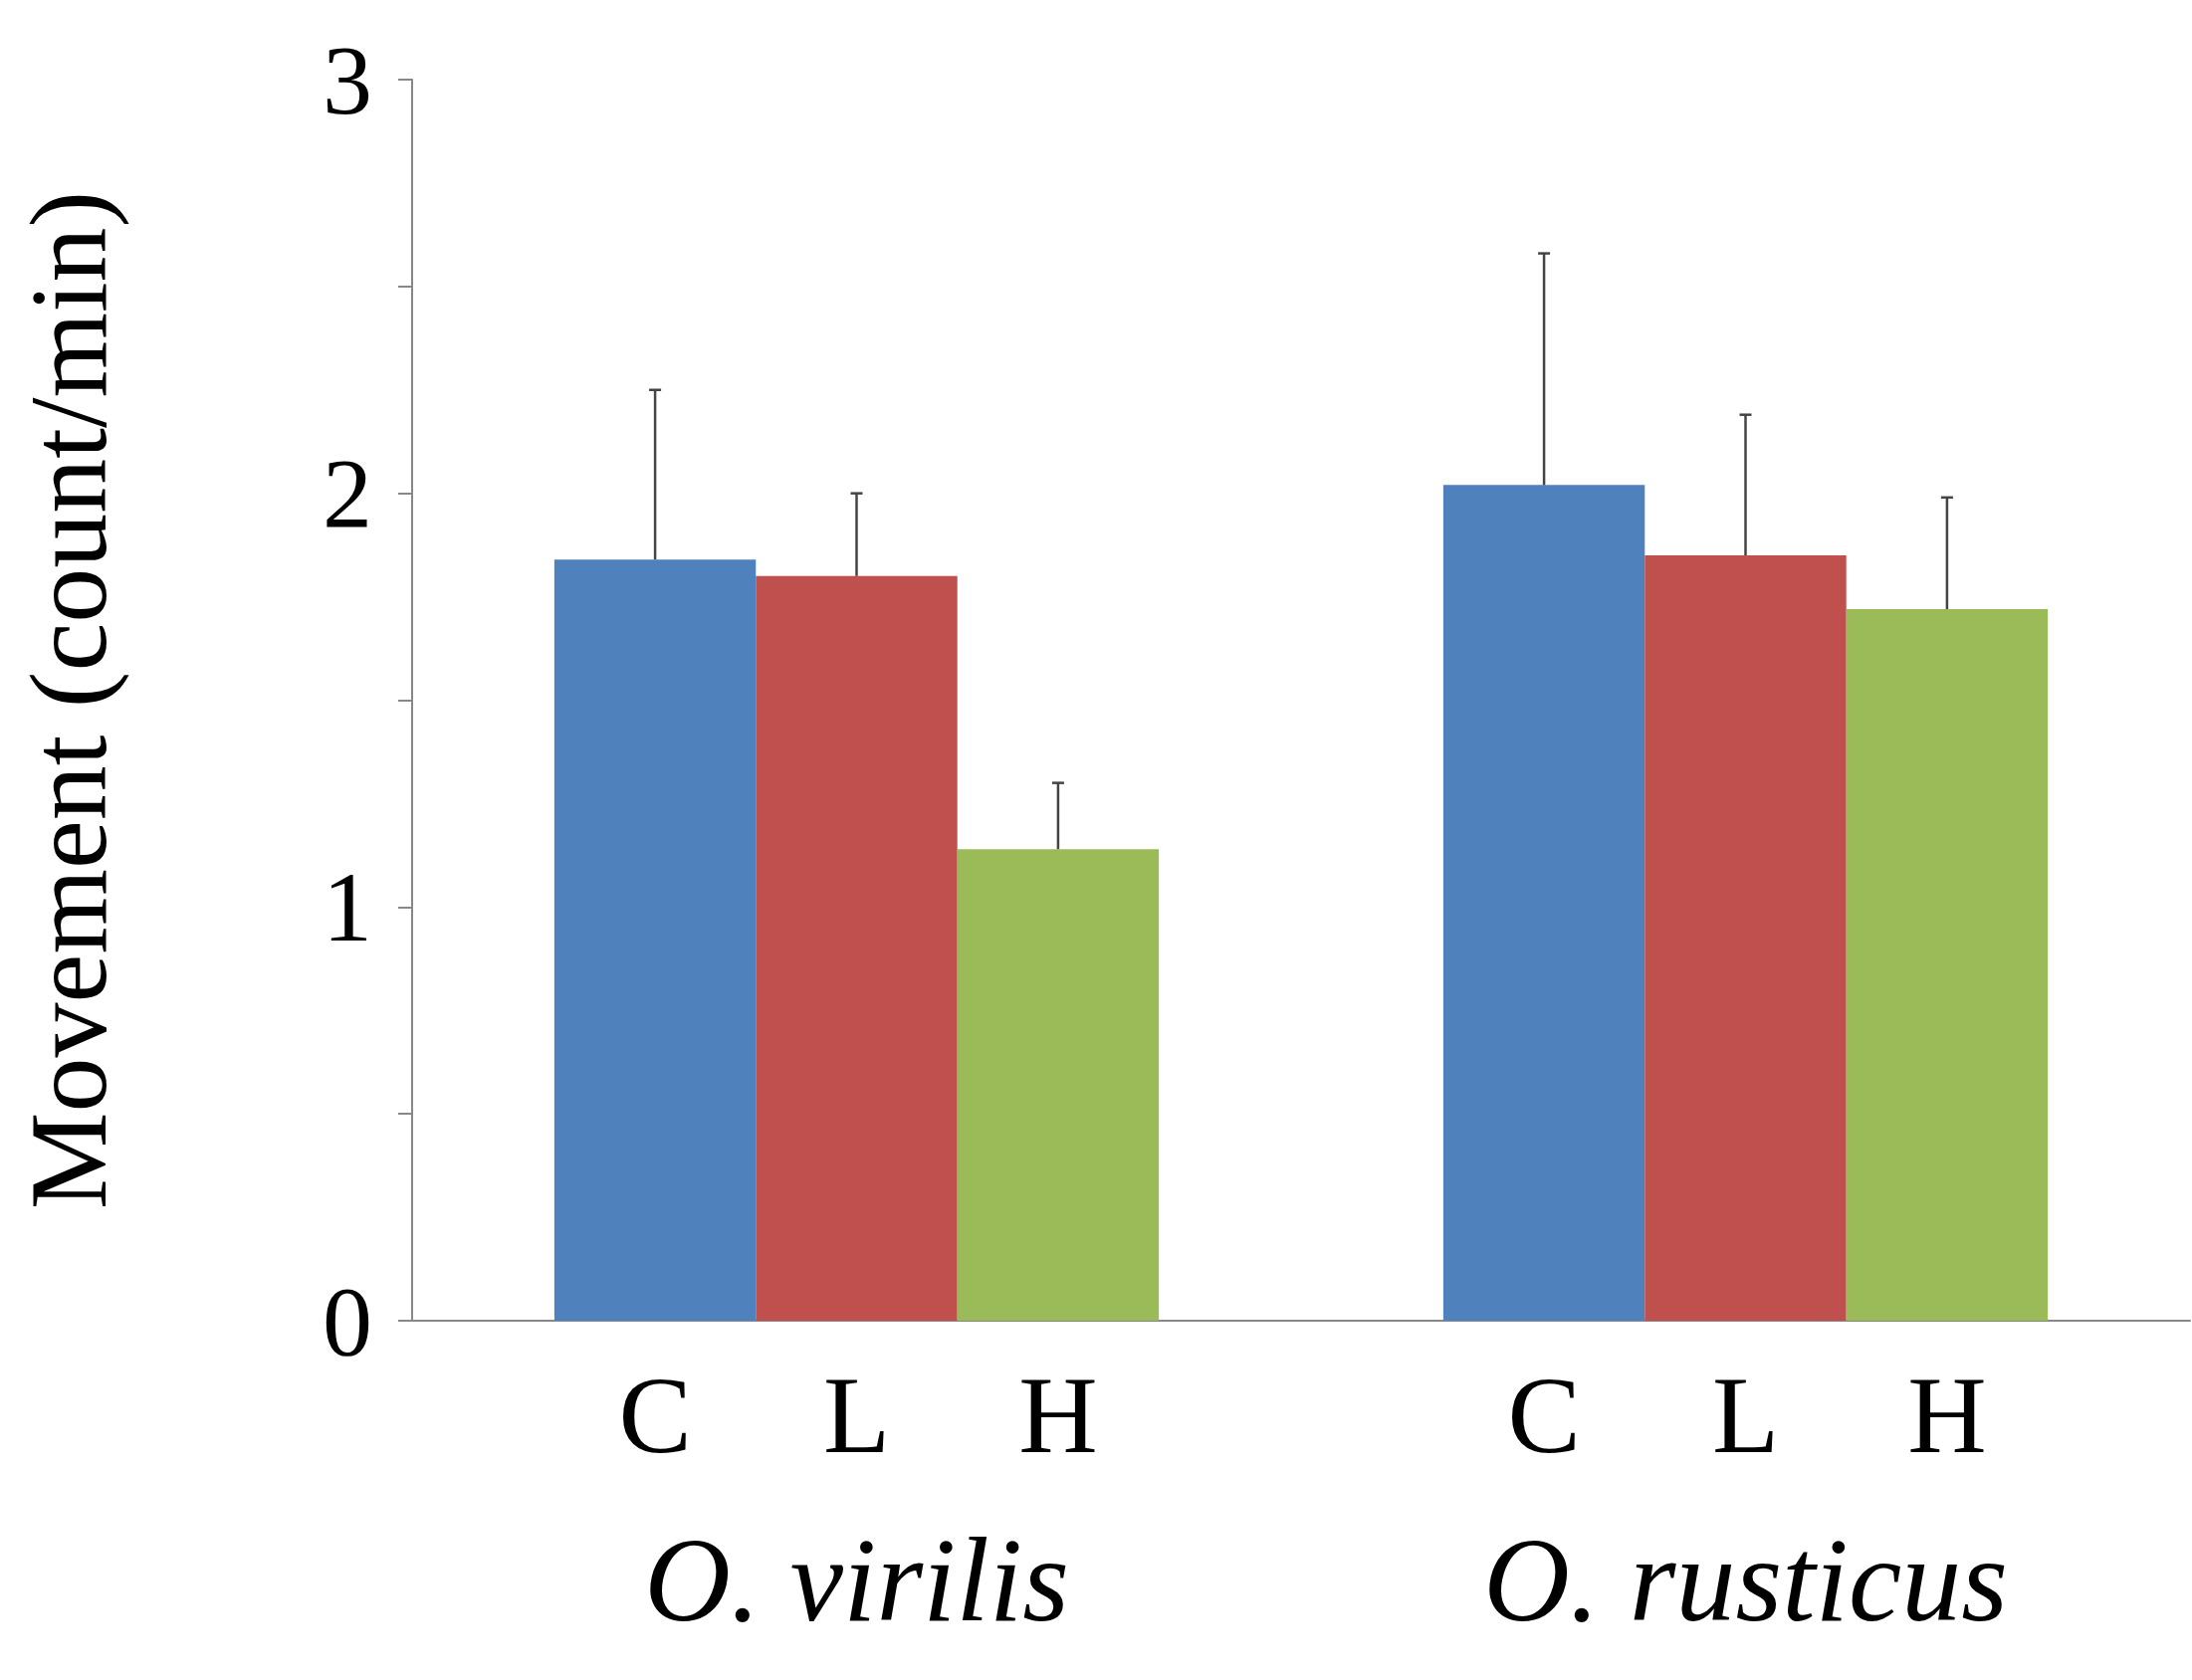  I want to click on text: L, so click(1745, 1415).